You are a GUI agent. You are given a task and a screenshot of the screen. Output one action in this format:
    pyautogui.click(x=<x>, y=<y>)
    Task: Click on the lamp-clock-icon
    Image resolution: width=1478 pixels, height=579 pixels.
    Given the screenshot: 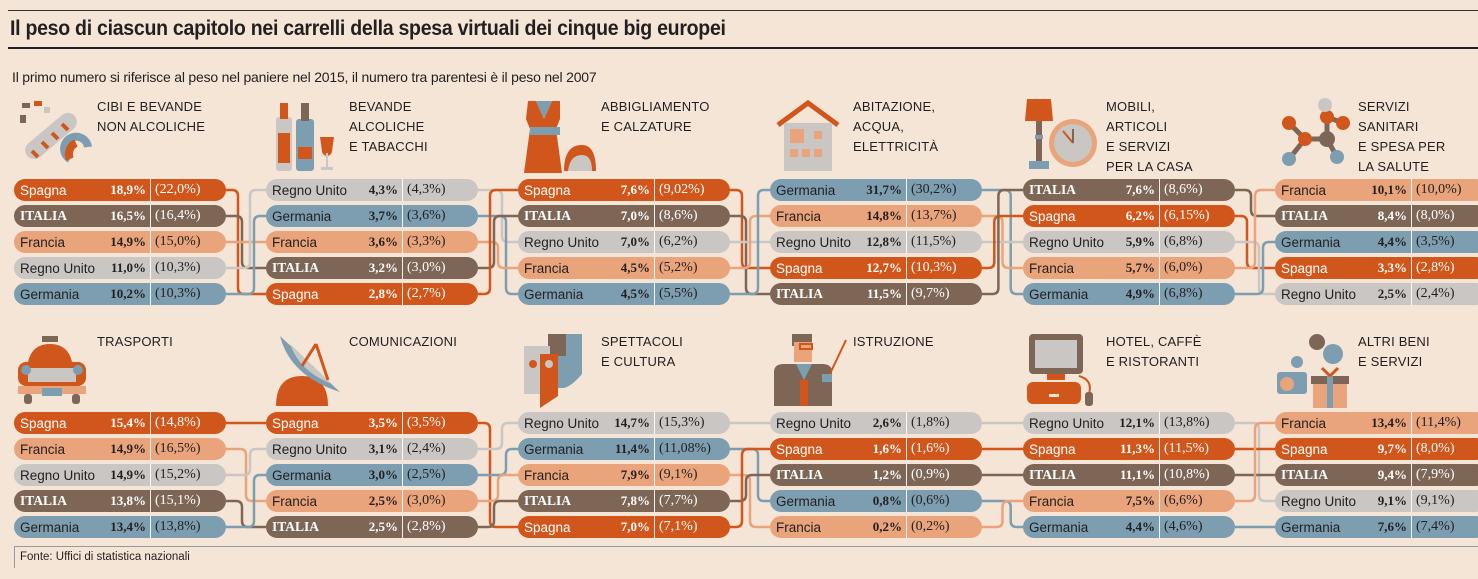 What is the action you would take?
    pyautogui.click(x=1063, y=136)
    